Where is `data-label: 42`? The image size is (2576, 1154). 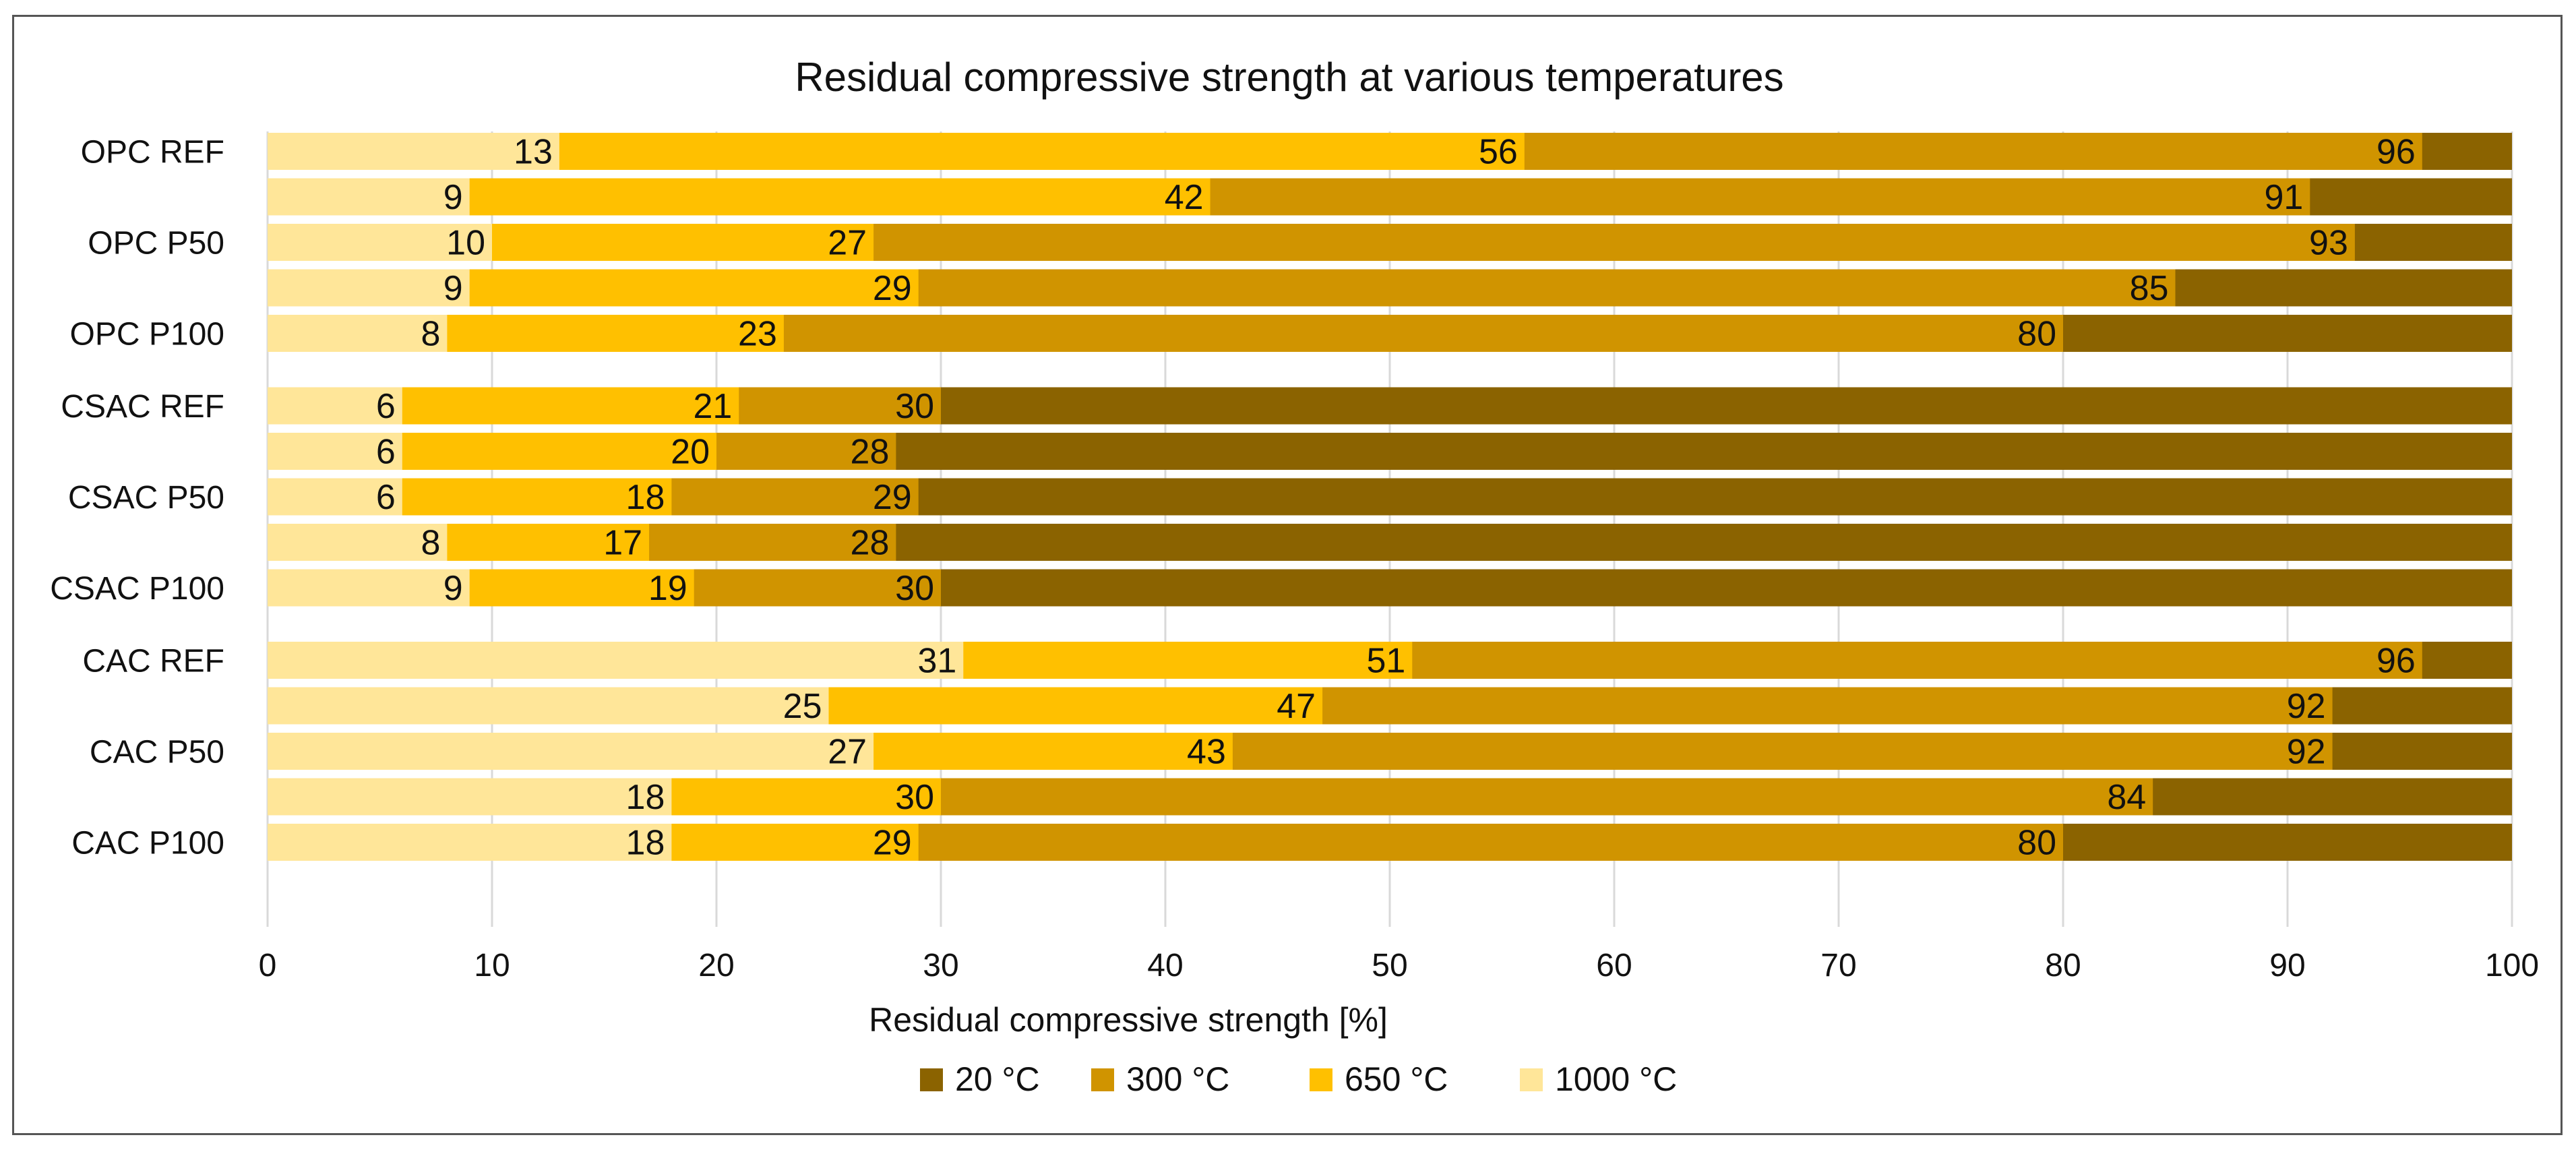
data-label: 42 is located at coordinates (1184, 197).